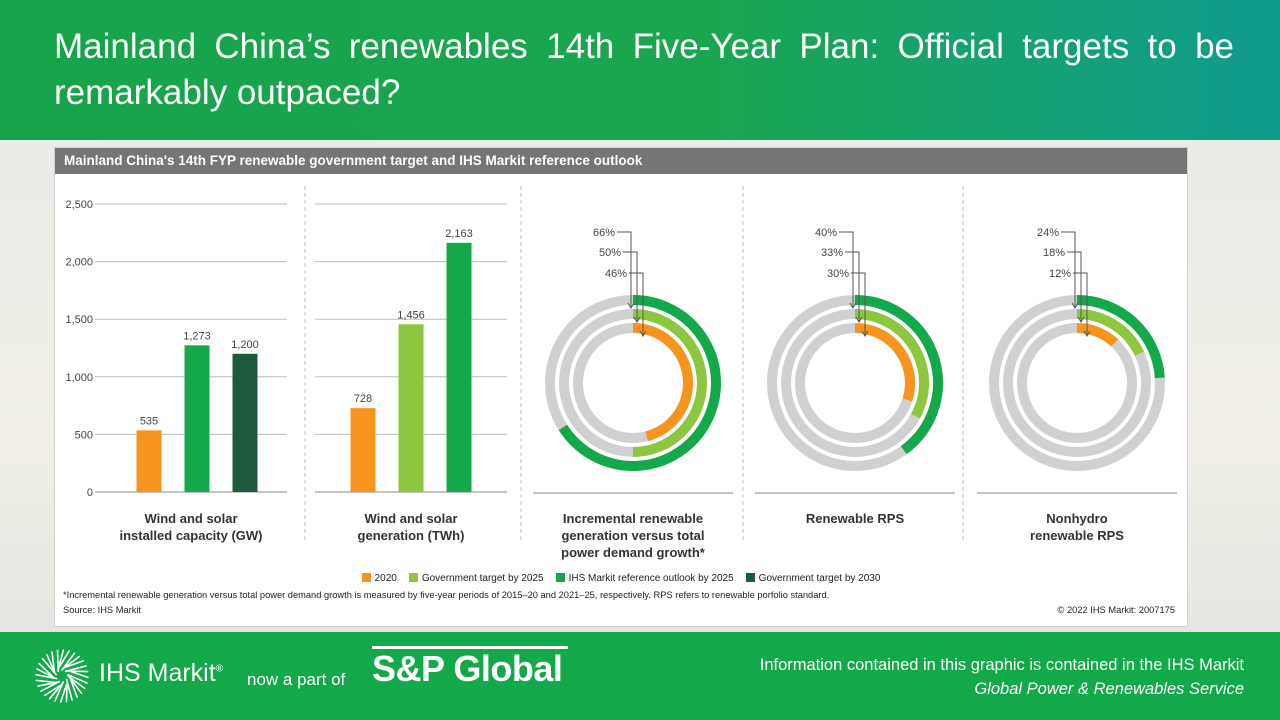 Image resolution: width=1280 pixels, height=720 pixels. I want to click on footer-bar, so click(640, 676).